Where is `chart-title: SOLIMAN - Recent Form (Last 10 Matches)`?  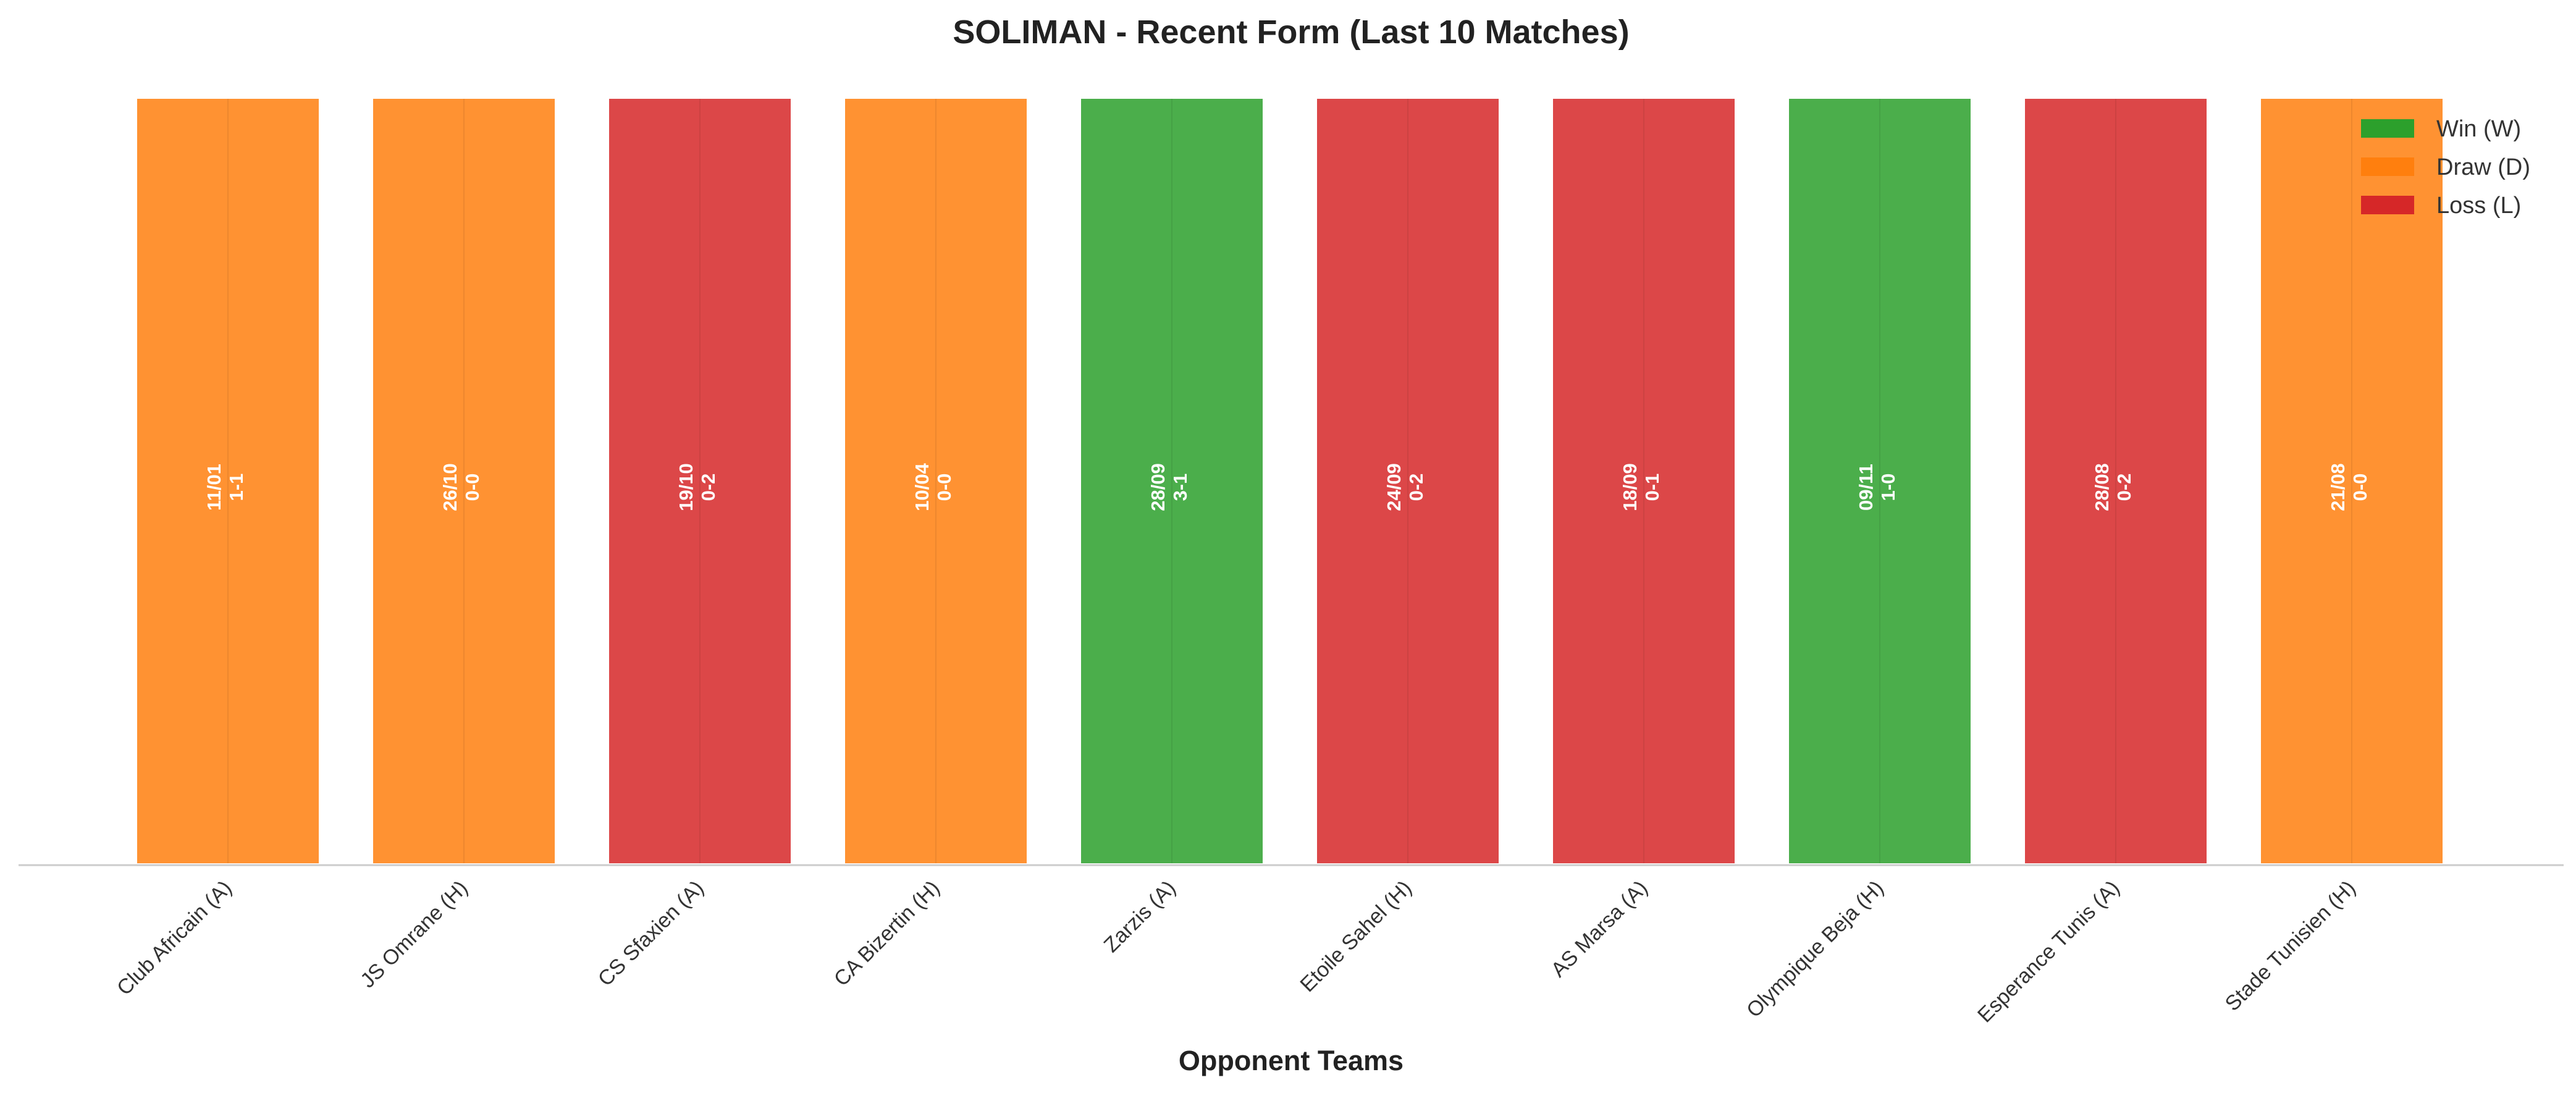
chart-title: SOLIMAN - Recent Form (Last 10 Matches) is located at coordinates (1291, 32).